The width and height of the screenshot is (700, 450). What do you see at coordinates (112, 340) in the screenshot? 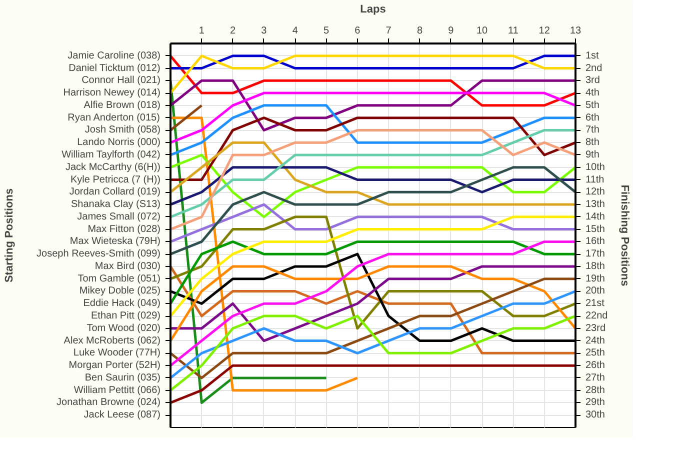
I see `text: Alex McRoberts (062)` at bounding box center [112, 340].